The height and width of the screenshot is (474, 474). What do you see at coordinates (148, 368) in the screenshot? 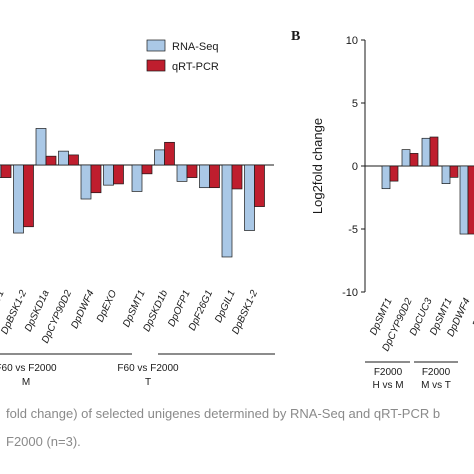
I see `group-label-a-2: F60 vs F2000` at bounding box center [148, 368].